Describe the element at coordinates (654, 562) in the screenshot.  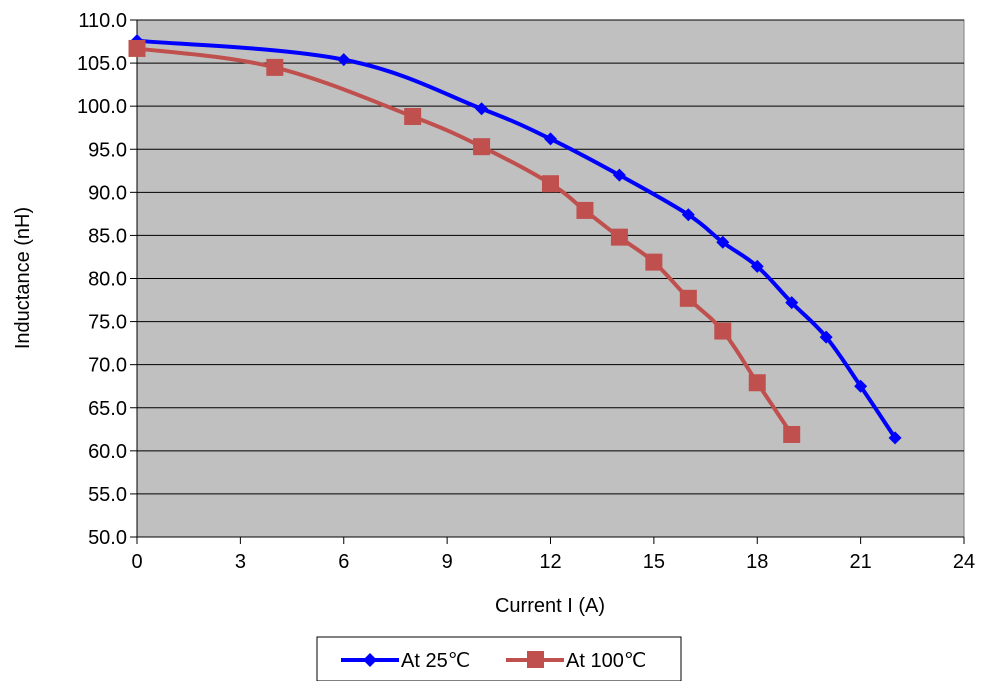
I see `x-tick-label: 15` at that location.